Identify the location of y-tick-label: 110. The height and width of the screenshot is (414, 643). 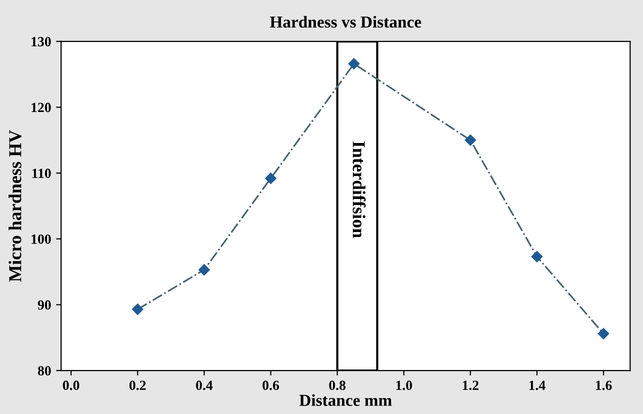
(41, 173).